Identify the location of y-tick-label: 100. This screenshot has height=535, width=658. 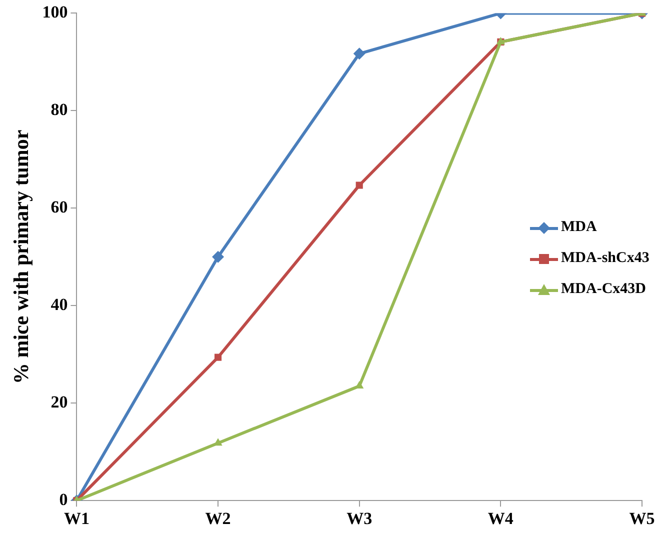
(55, 12).